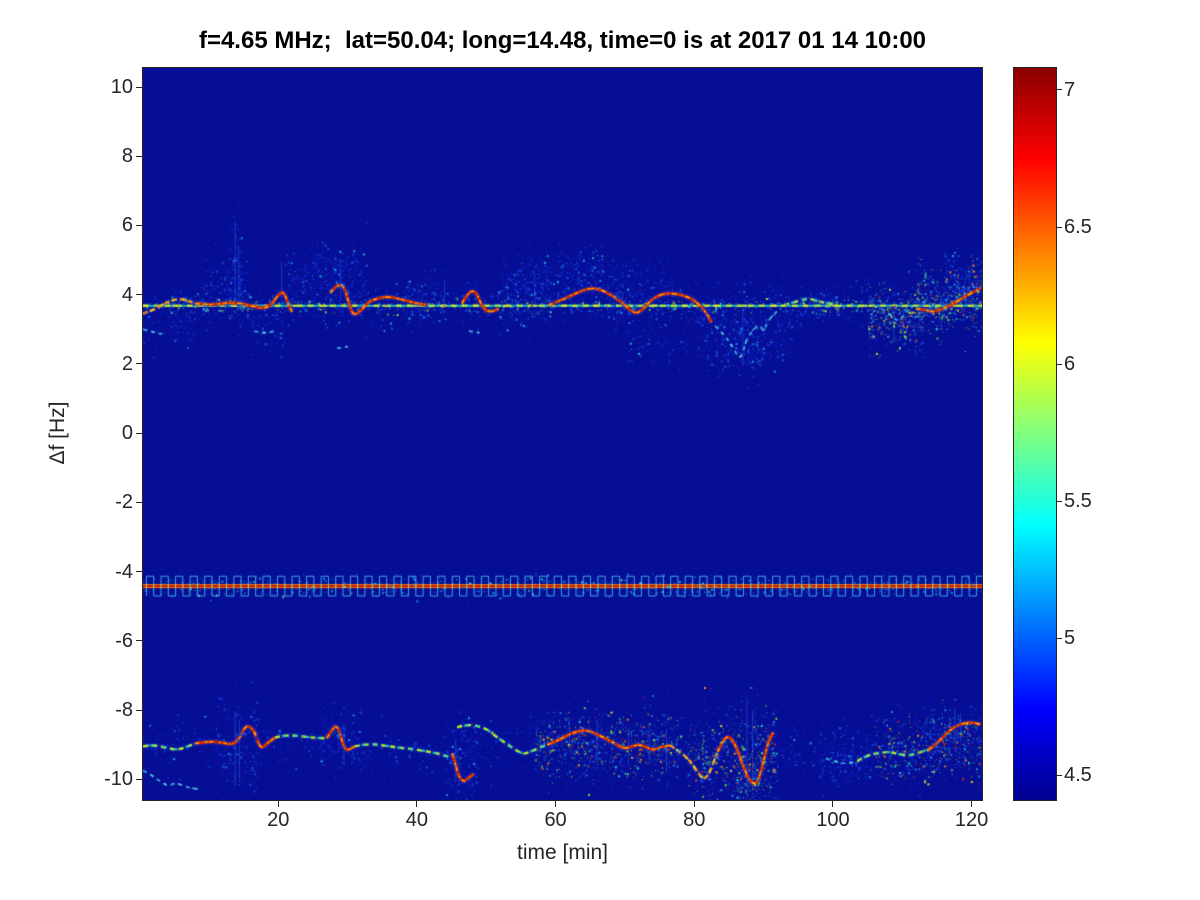 The height and width of the screenshot is (900, 1200). Describe the element at coordinates (118, 779) in the screenshot. I see `y-tick-label: -10` at that location.